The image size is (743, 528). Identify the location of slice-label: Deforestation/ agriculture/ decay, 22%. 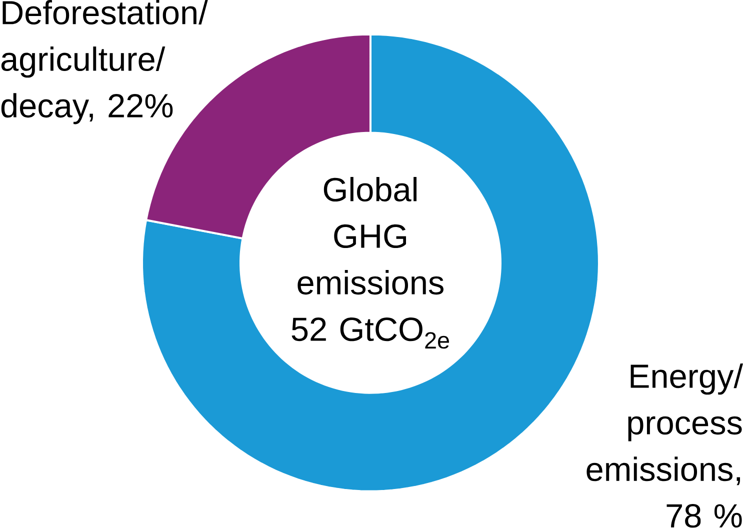
(104, 62).